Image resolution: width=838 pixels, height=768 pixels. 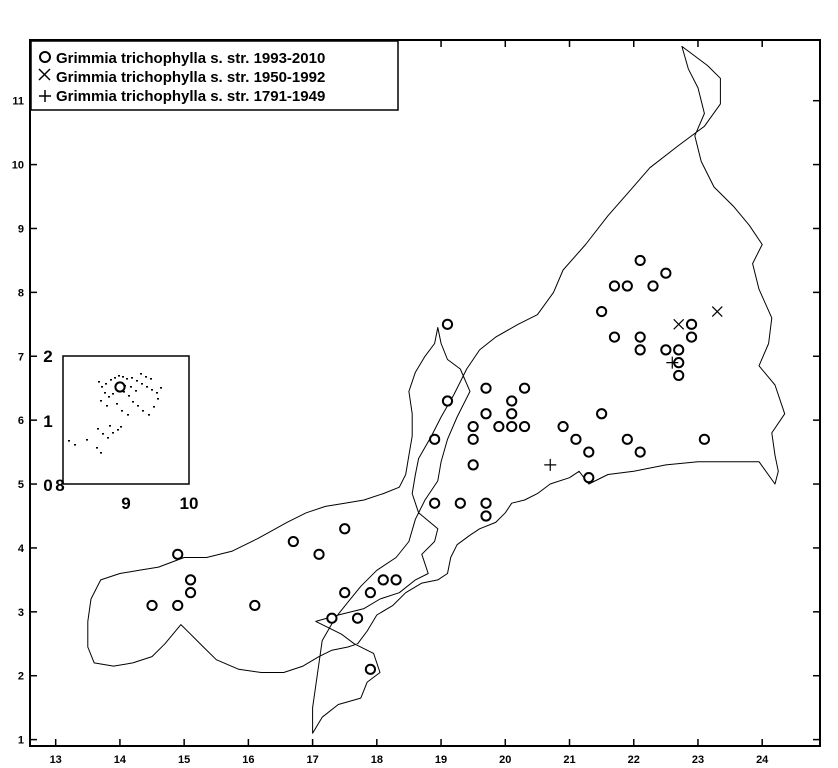 I want to click on x-tick-label: 22, so click(x=634, y=760).